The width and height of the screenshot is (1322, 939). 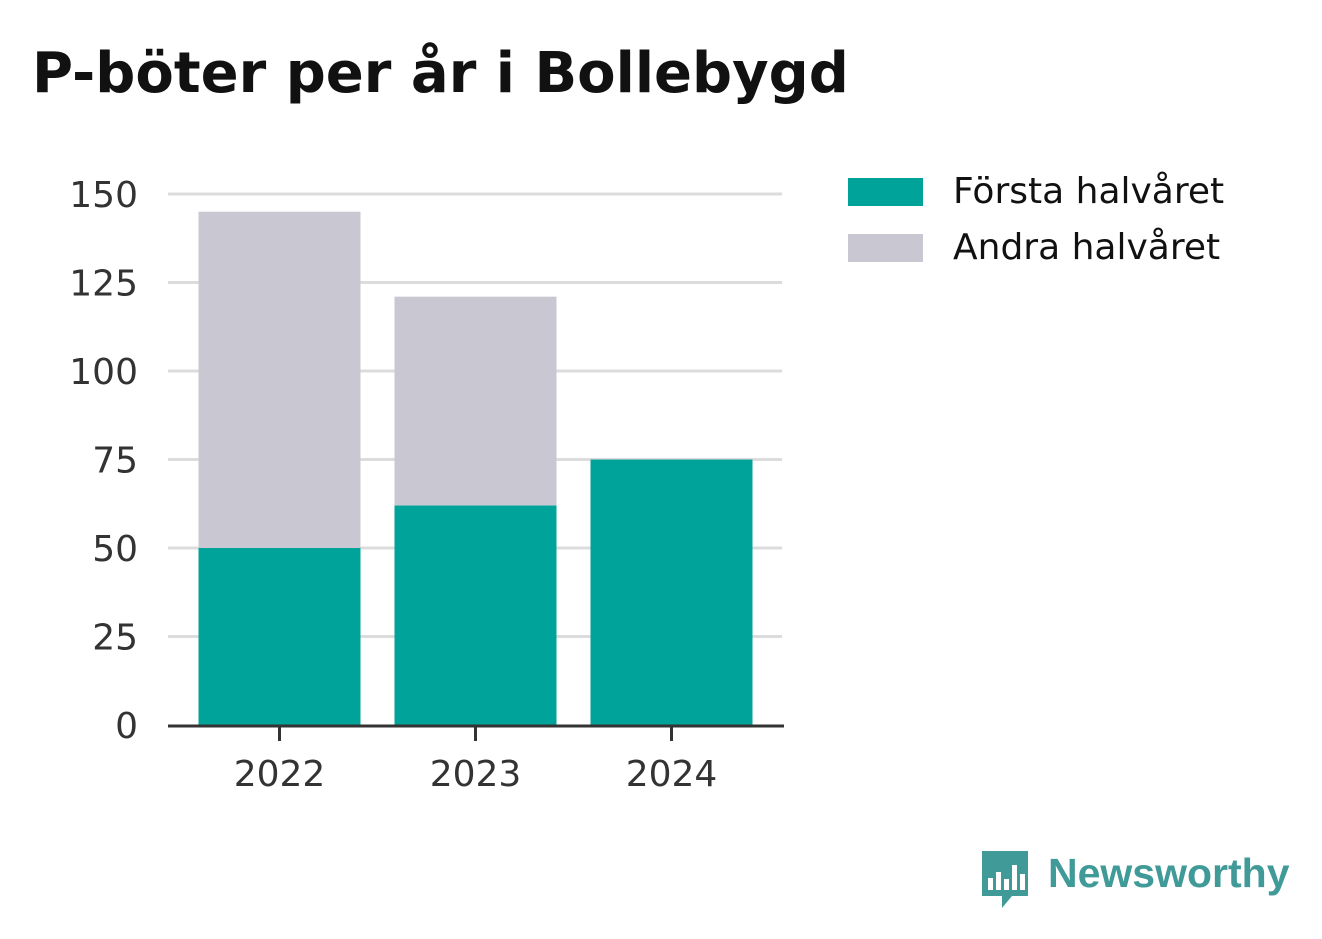 I want to click on legend-label-andra-halvaret: Andra halvåret, so click(x=1087, y=247).